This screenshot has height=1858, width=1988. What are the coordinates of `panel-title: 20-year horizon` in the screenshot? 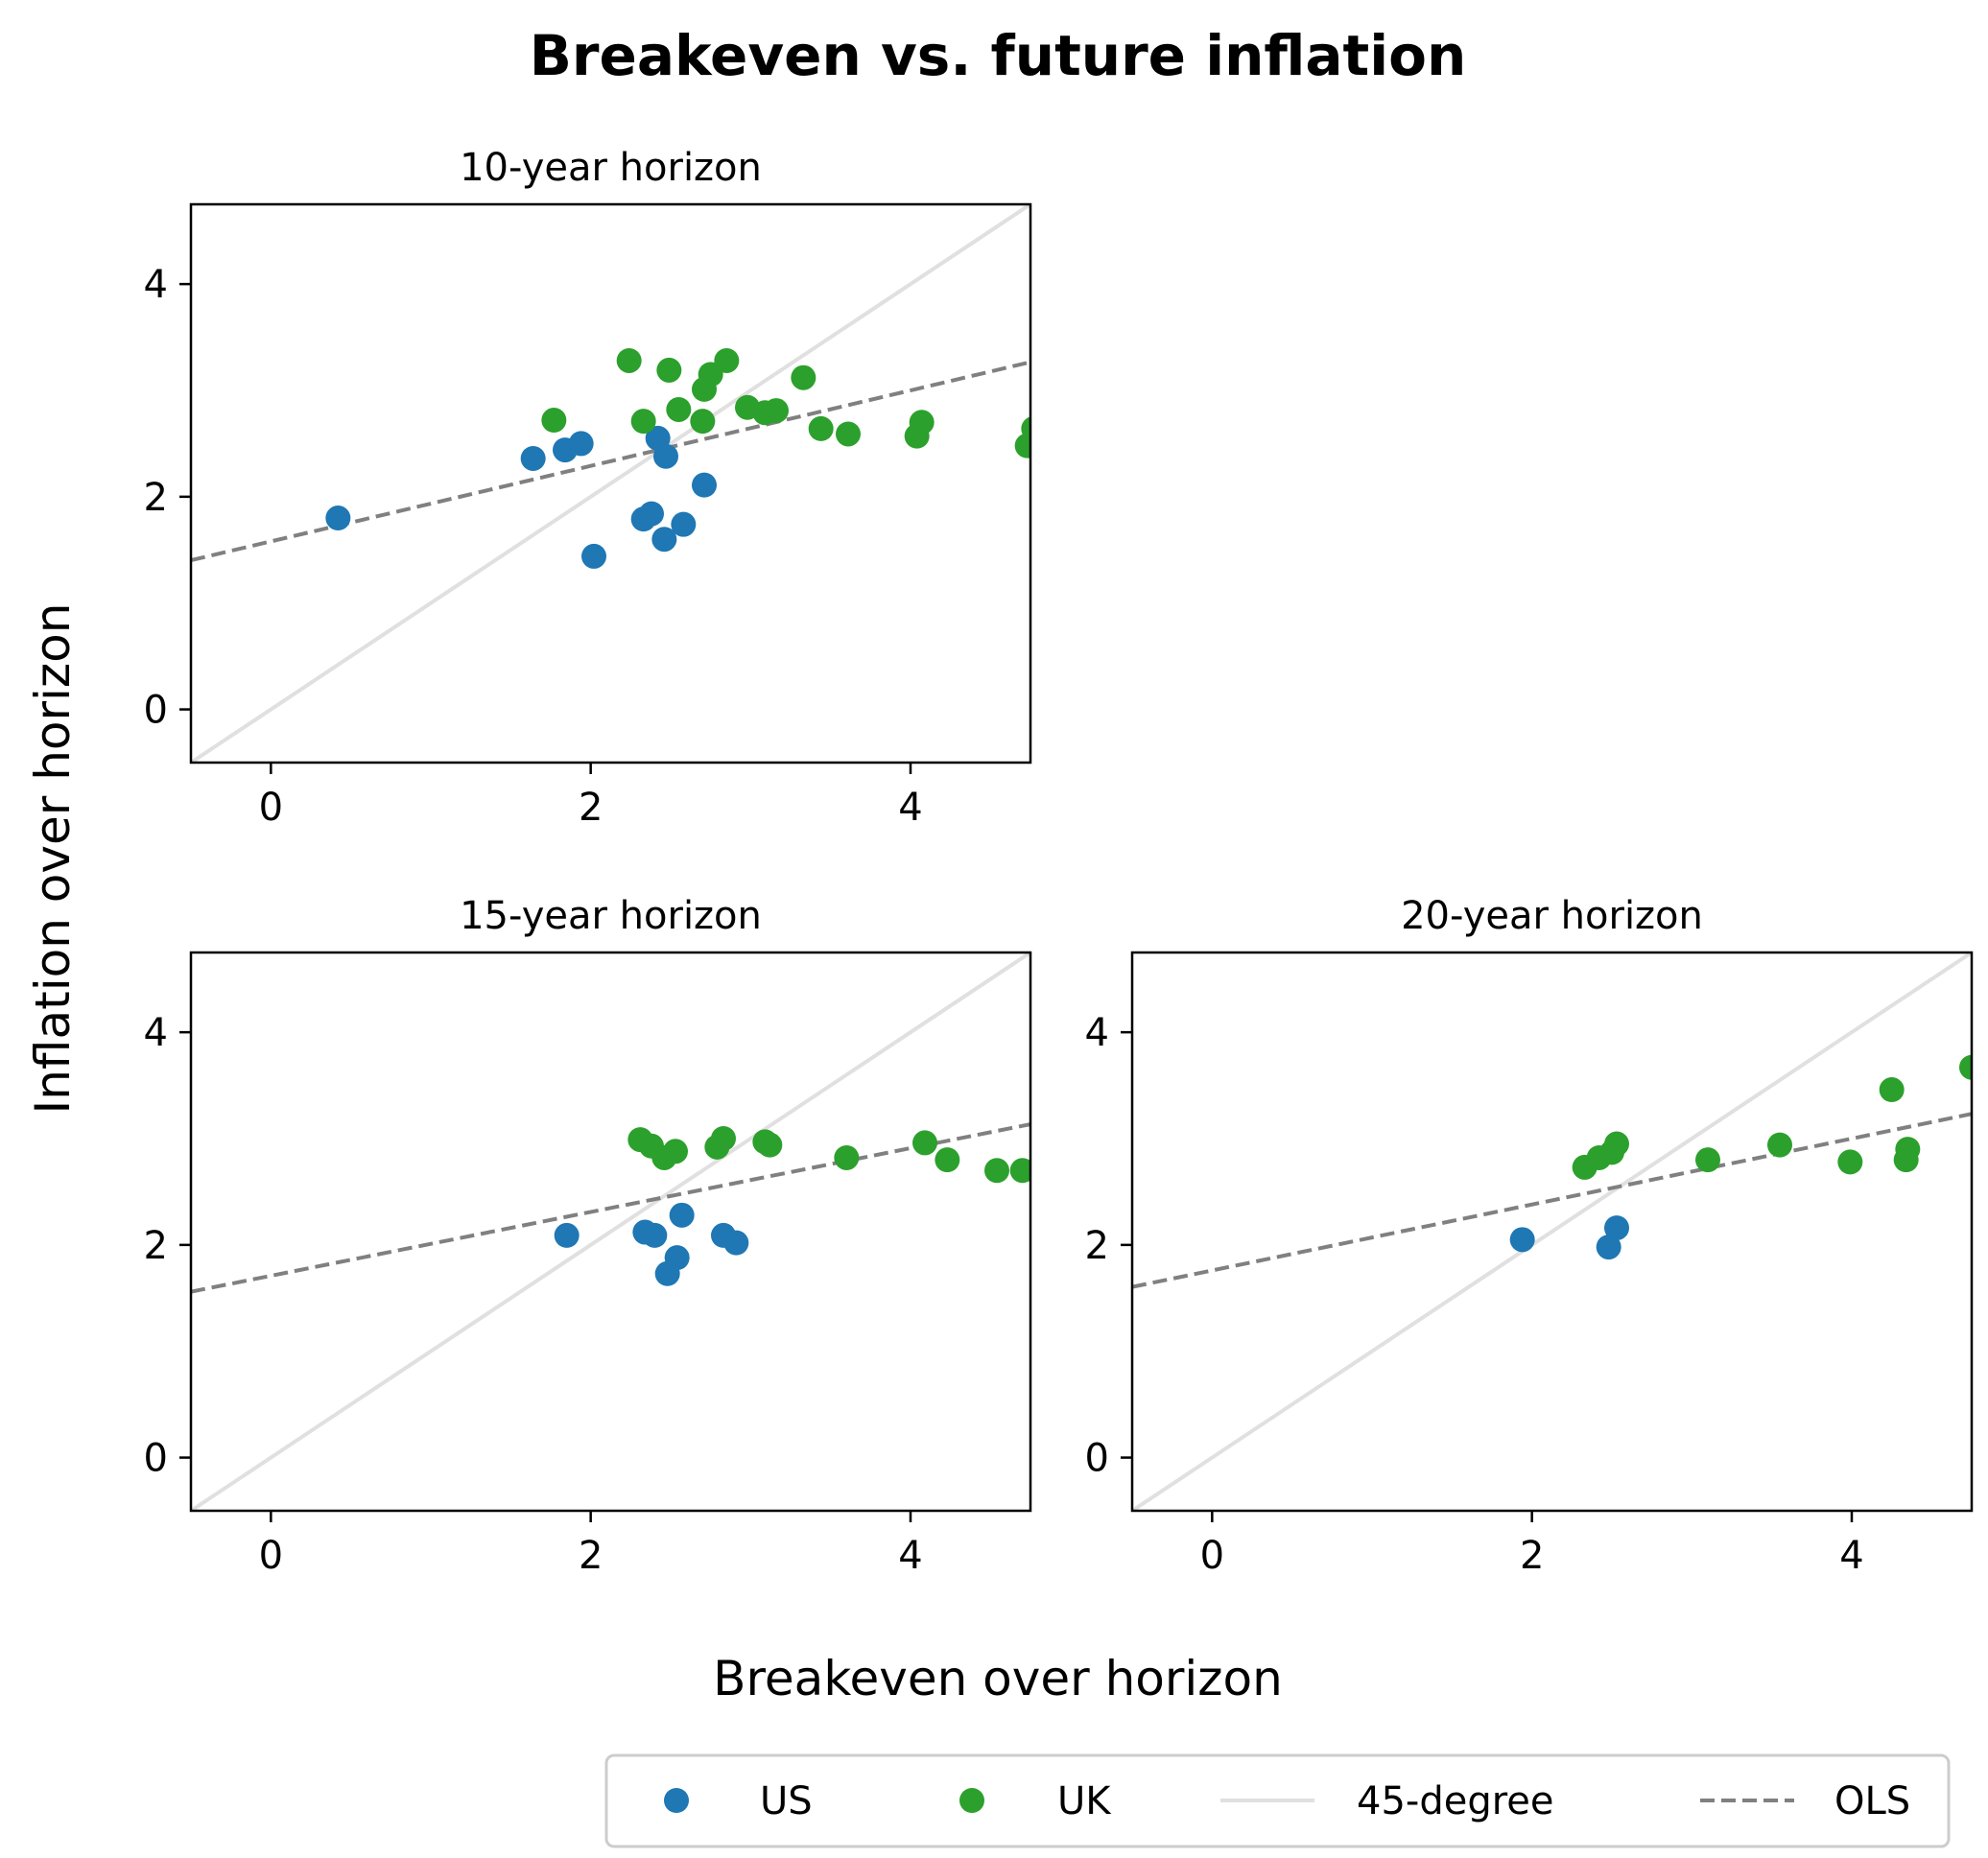 It's located at (1552, 916).